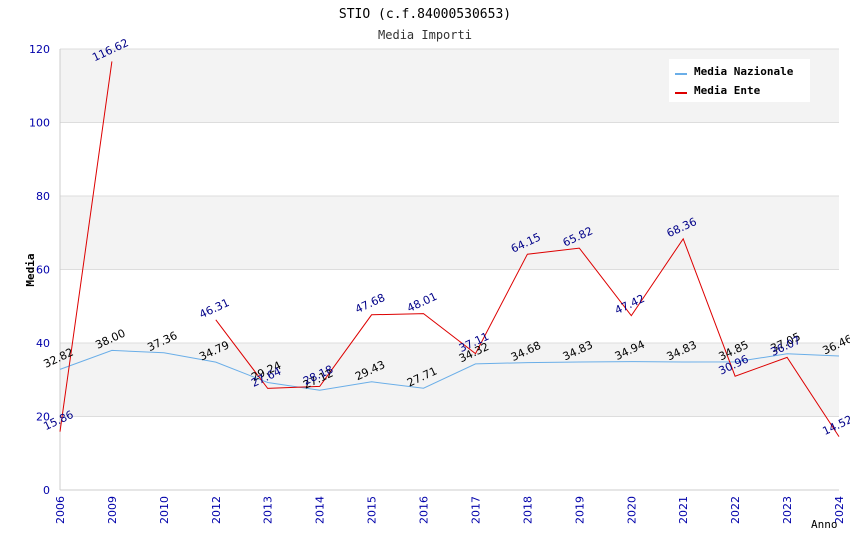 The image size is (850, 550). What do you see at coordinates (46, 490) in the screenshot?
I see `y-tick-label: 0` at bounding box center [46, 490].